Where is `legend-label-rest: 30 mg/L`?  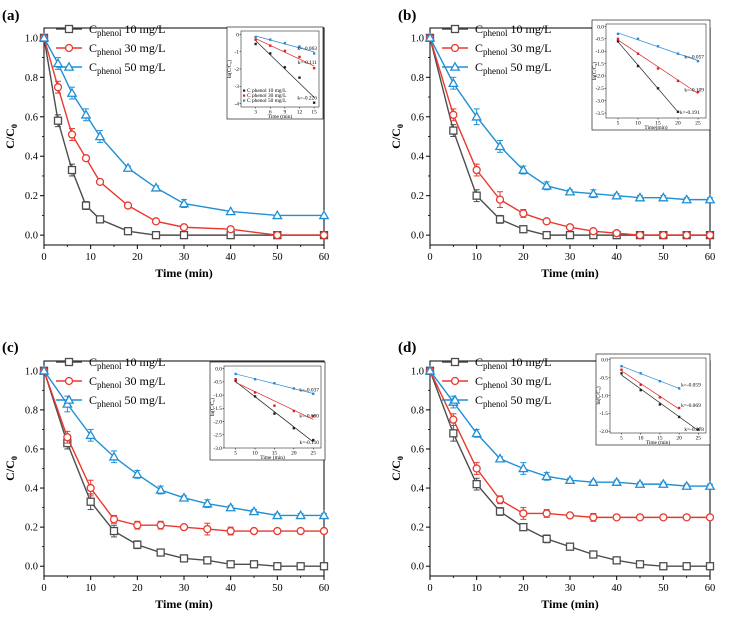 legend-label-rest: 30 mg/L is located at coordinates (530, 381).